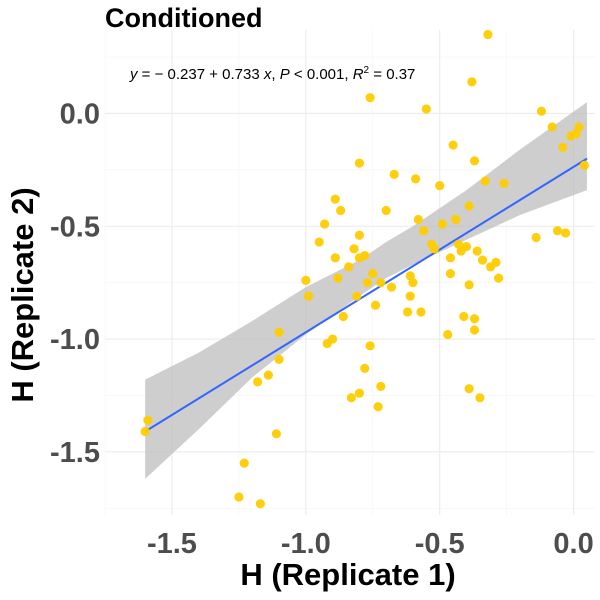  I want to click on equation-y: y, so click(134, 74).